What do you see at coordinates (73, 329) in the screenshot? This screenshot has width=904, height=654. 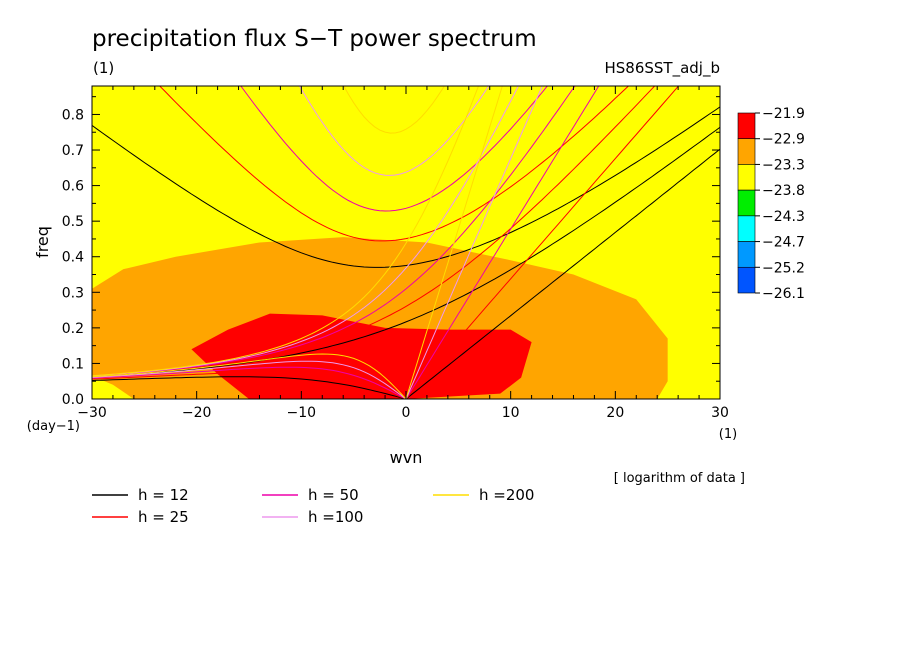 I see `y-tick-label: 0.2` at bounding box center [73, 329].